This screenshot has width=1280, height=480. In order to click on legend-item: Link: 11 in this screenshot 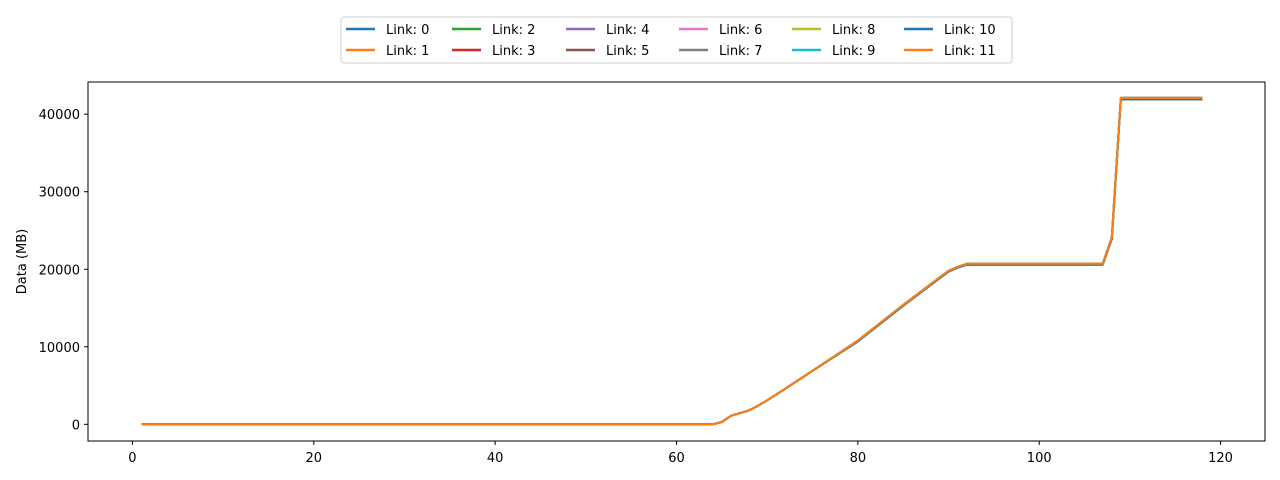, I will do `click(950, 51)`.